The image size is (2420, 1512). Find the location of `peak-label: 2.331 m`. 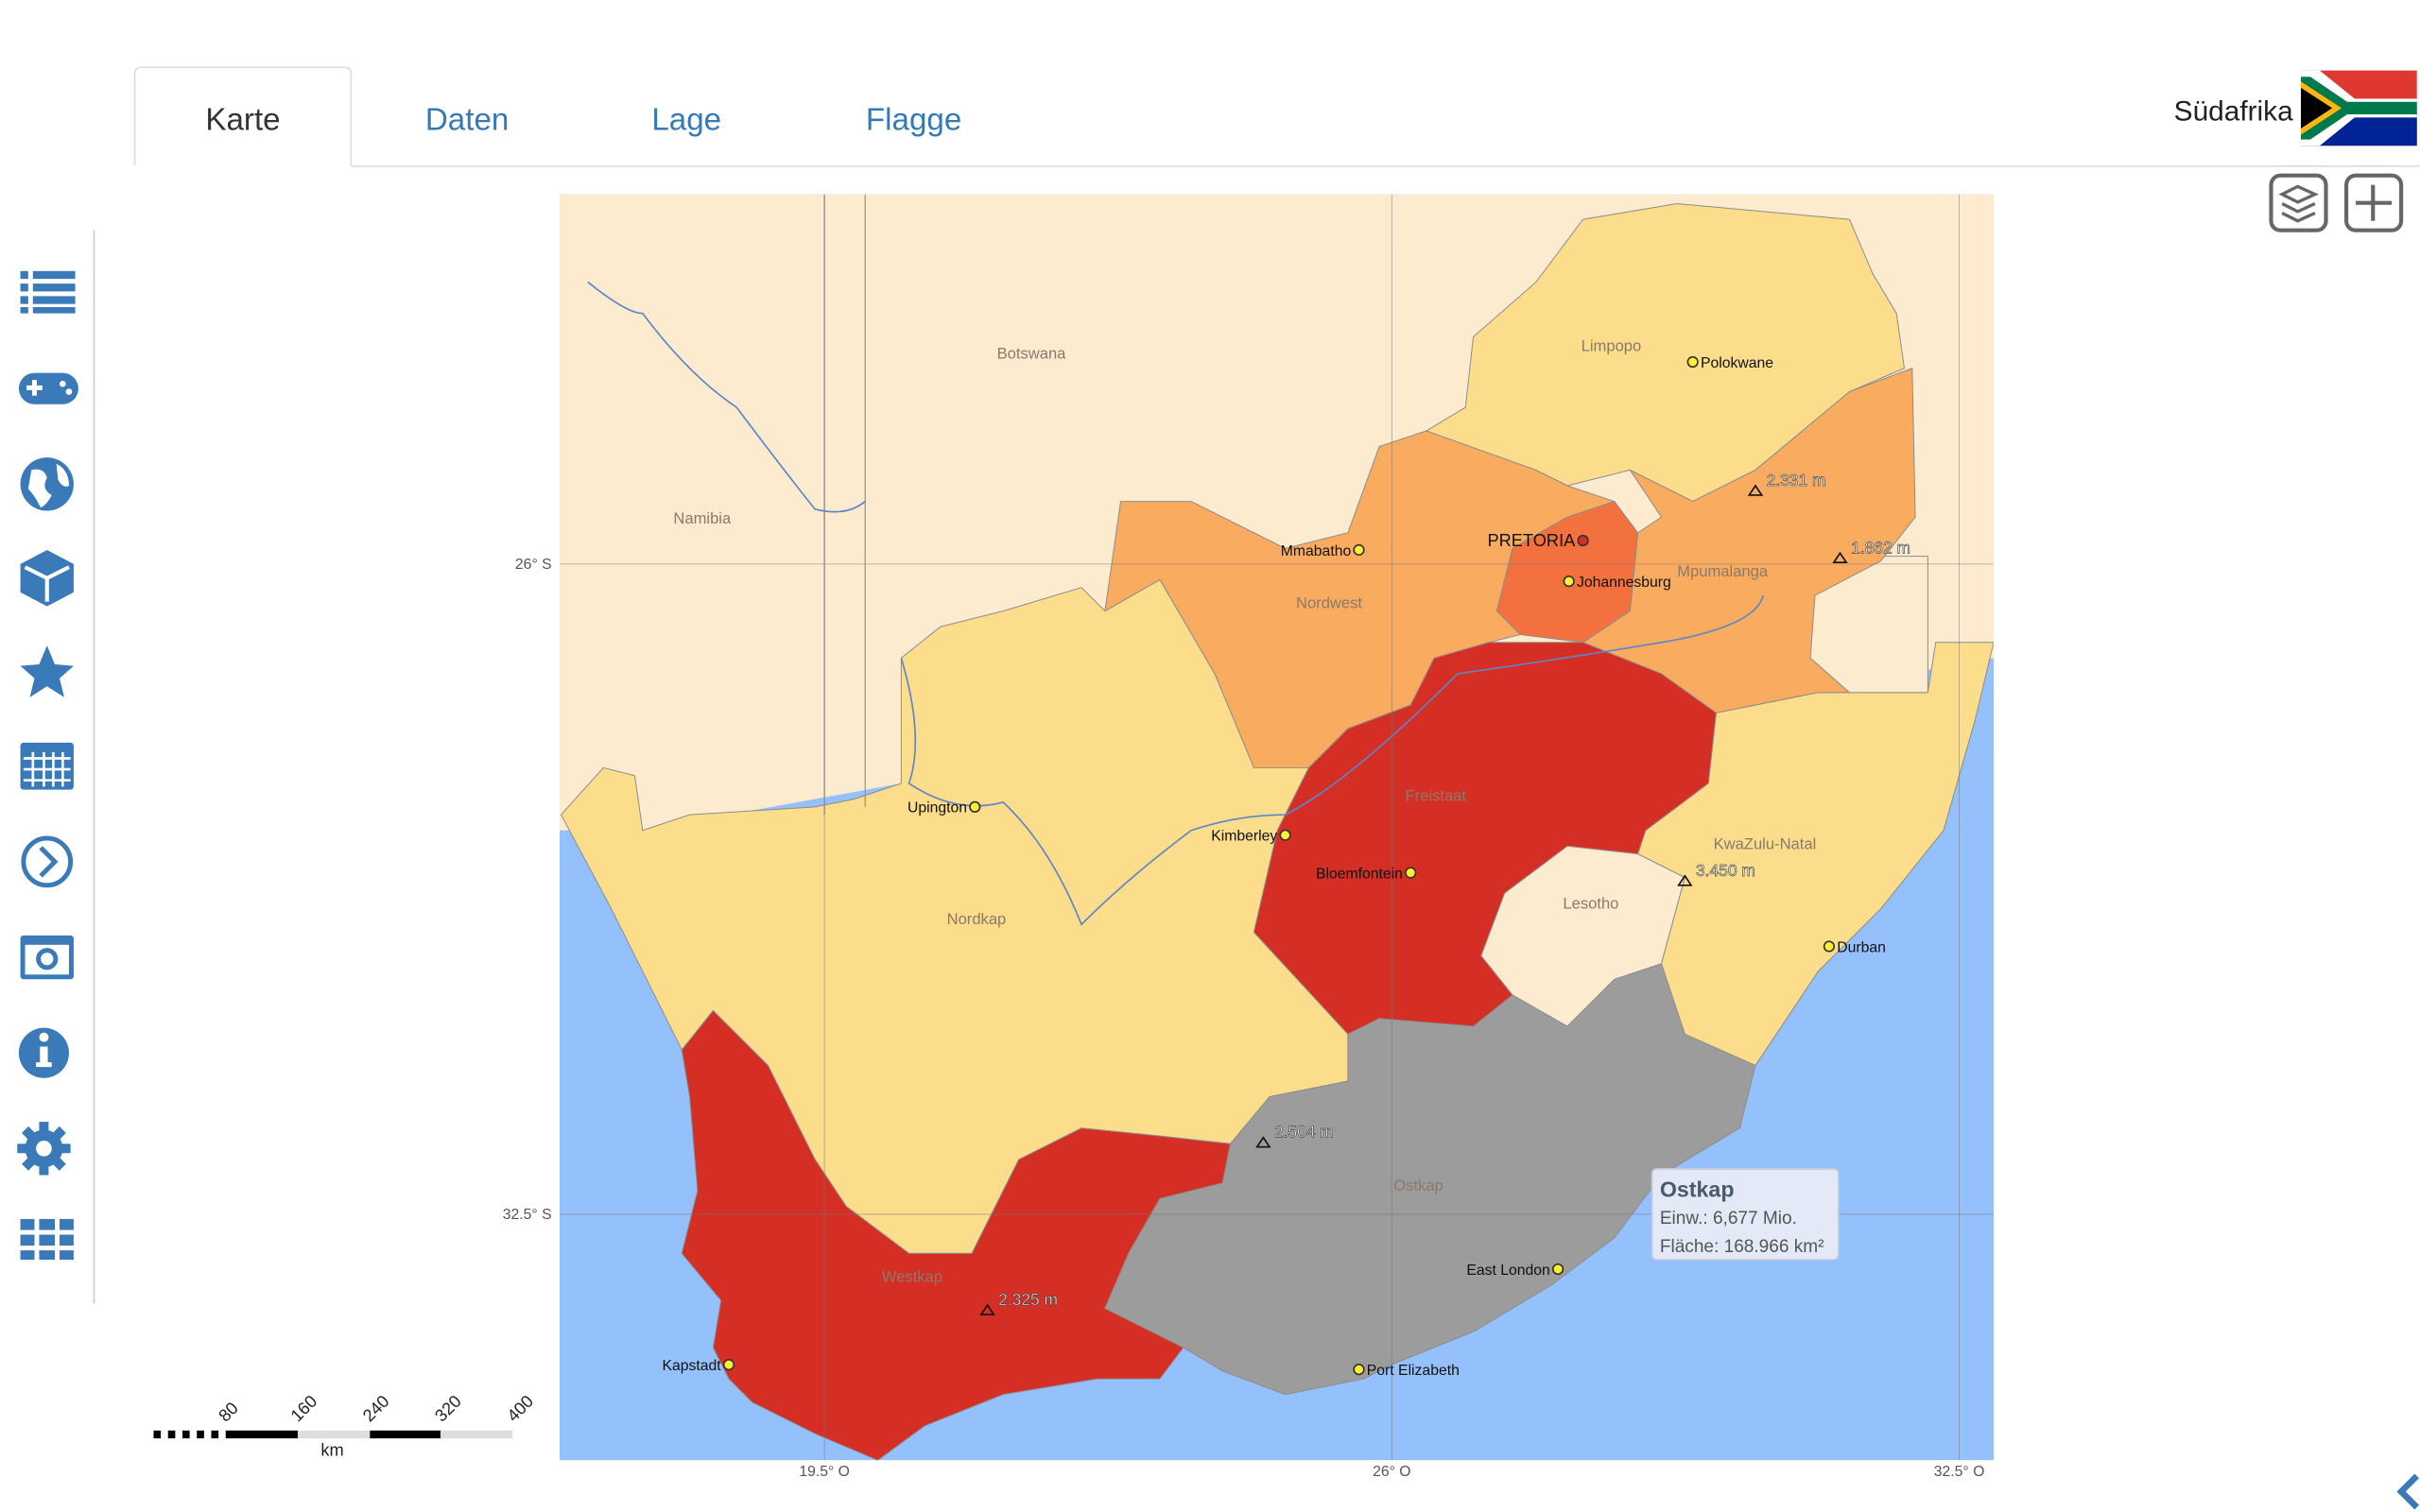

peak-label: 2.331 m is located at coordinates (1796, 480).